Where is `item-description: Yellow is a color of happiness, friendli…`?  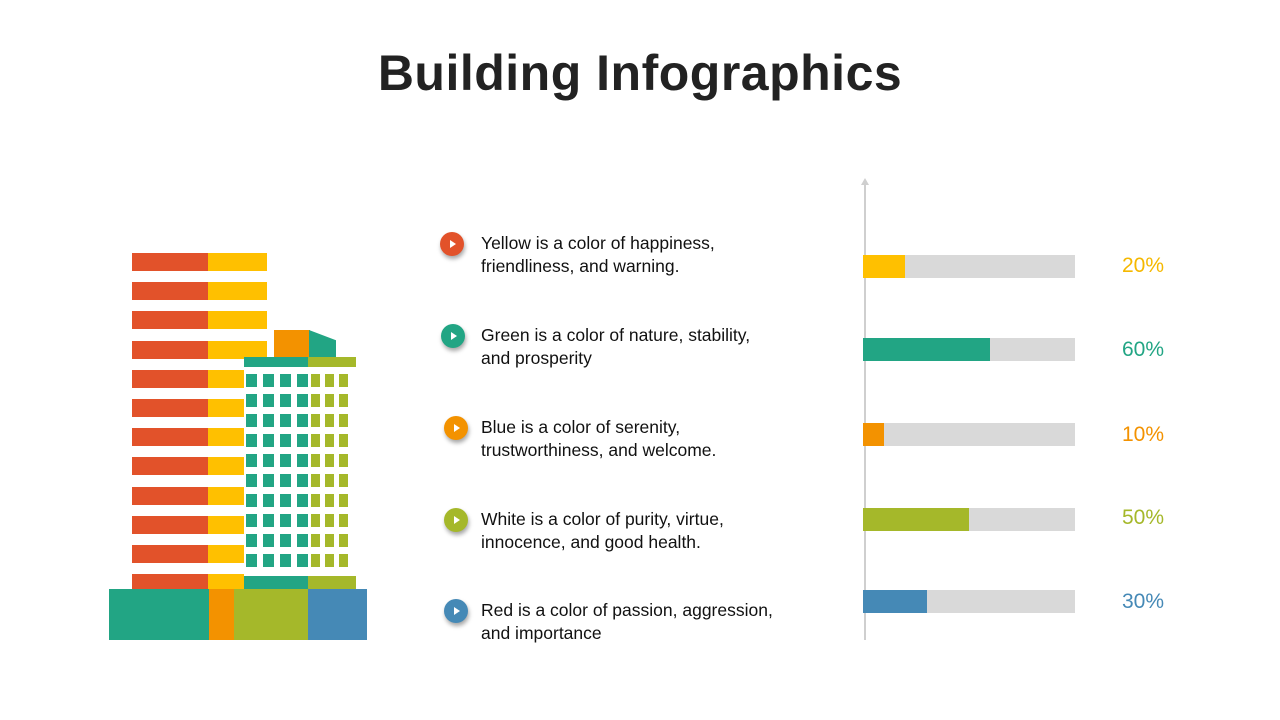 item-description: Yellow is a color of happiness, friendli… is located at coordinates (646, 255).